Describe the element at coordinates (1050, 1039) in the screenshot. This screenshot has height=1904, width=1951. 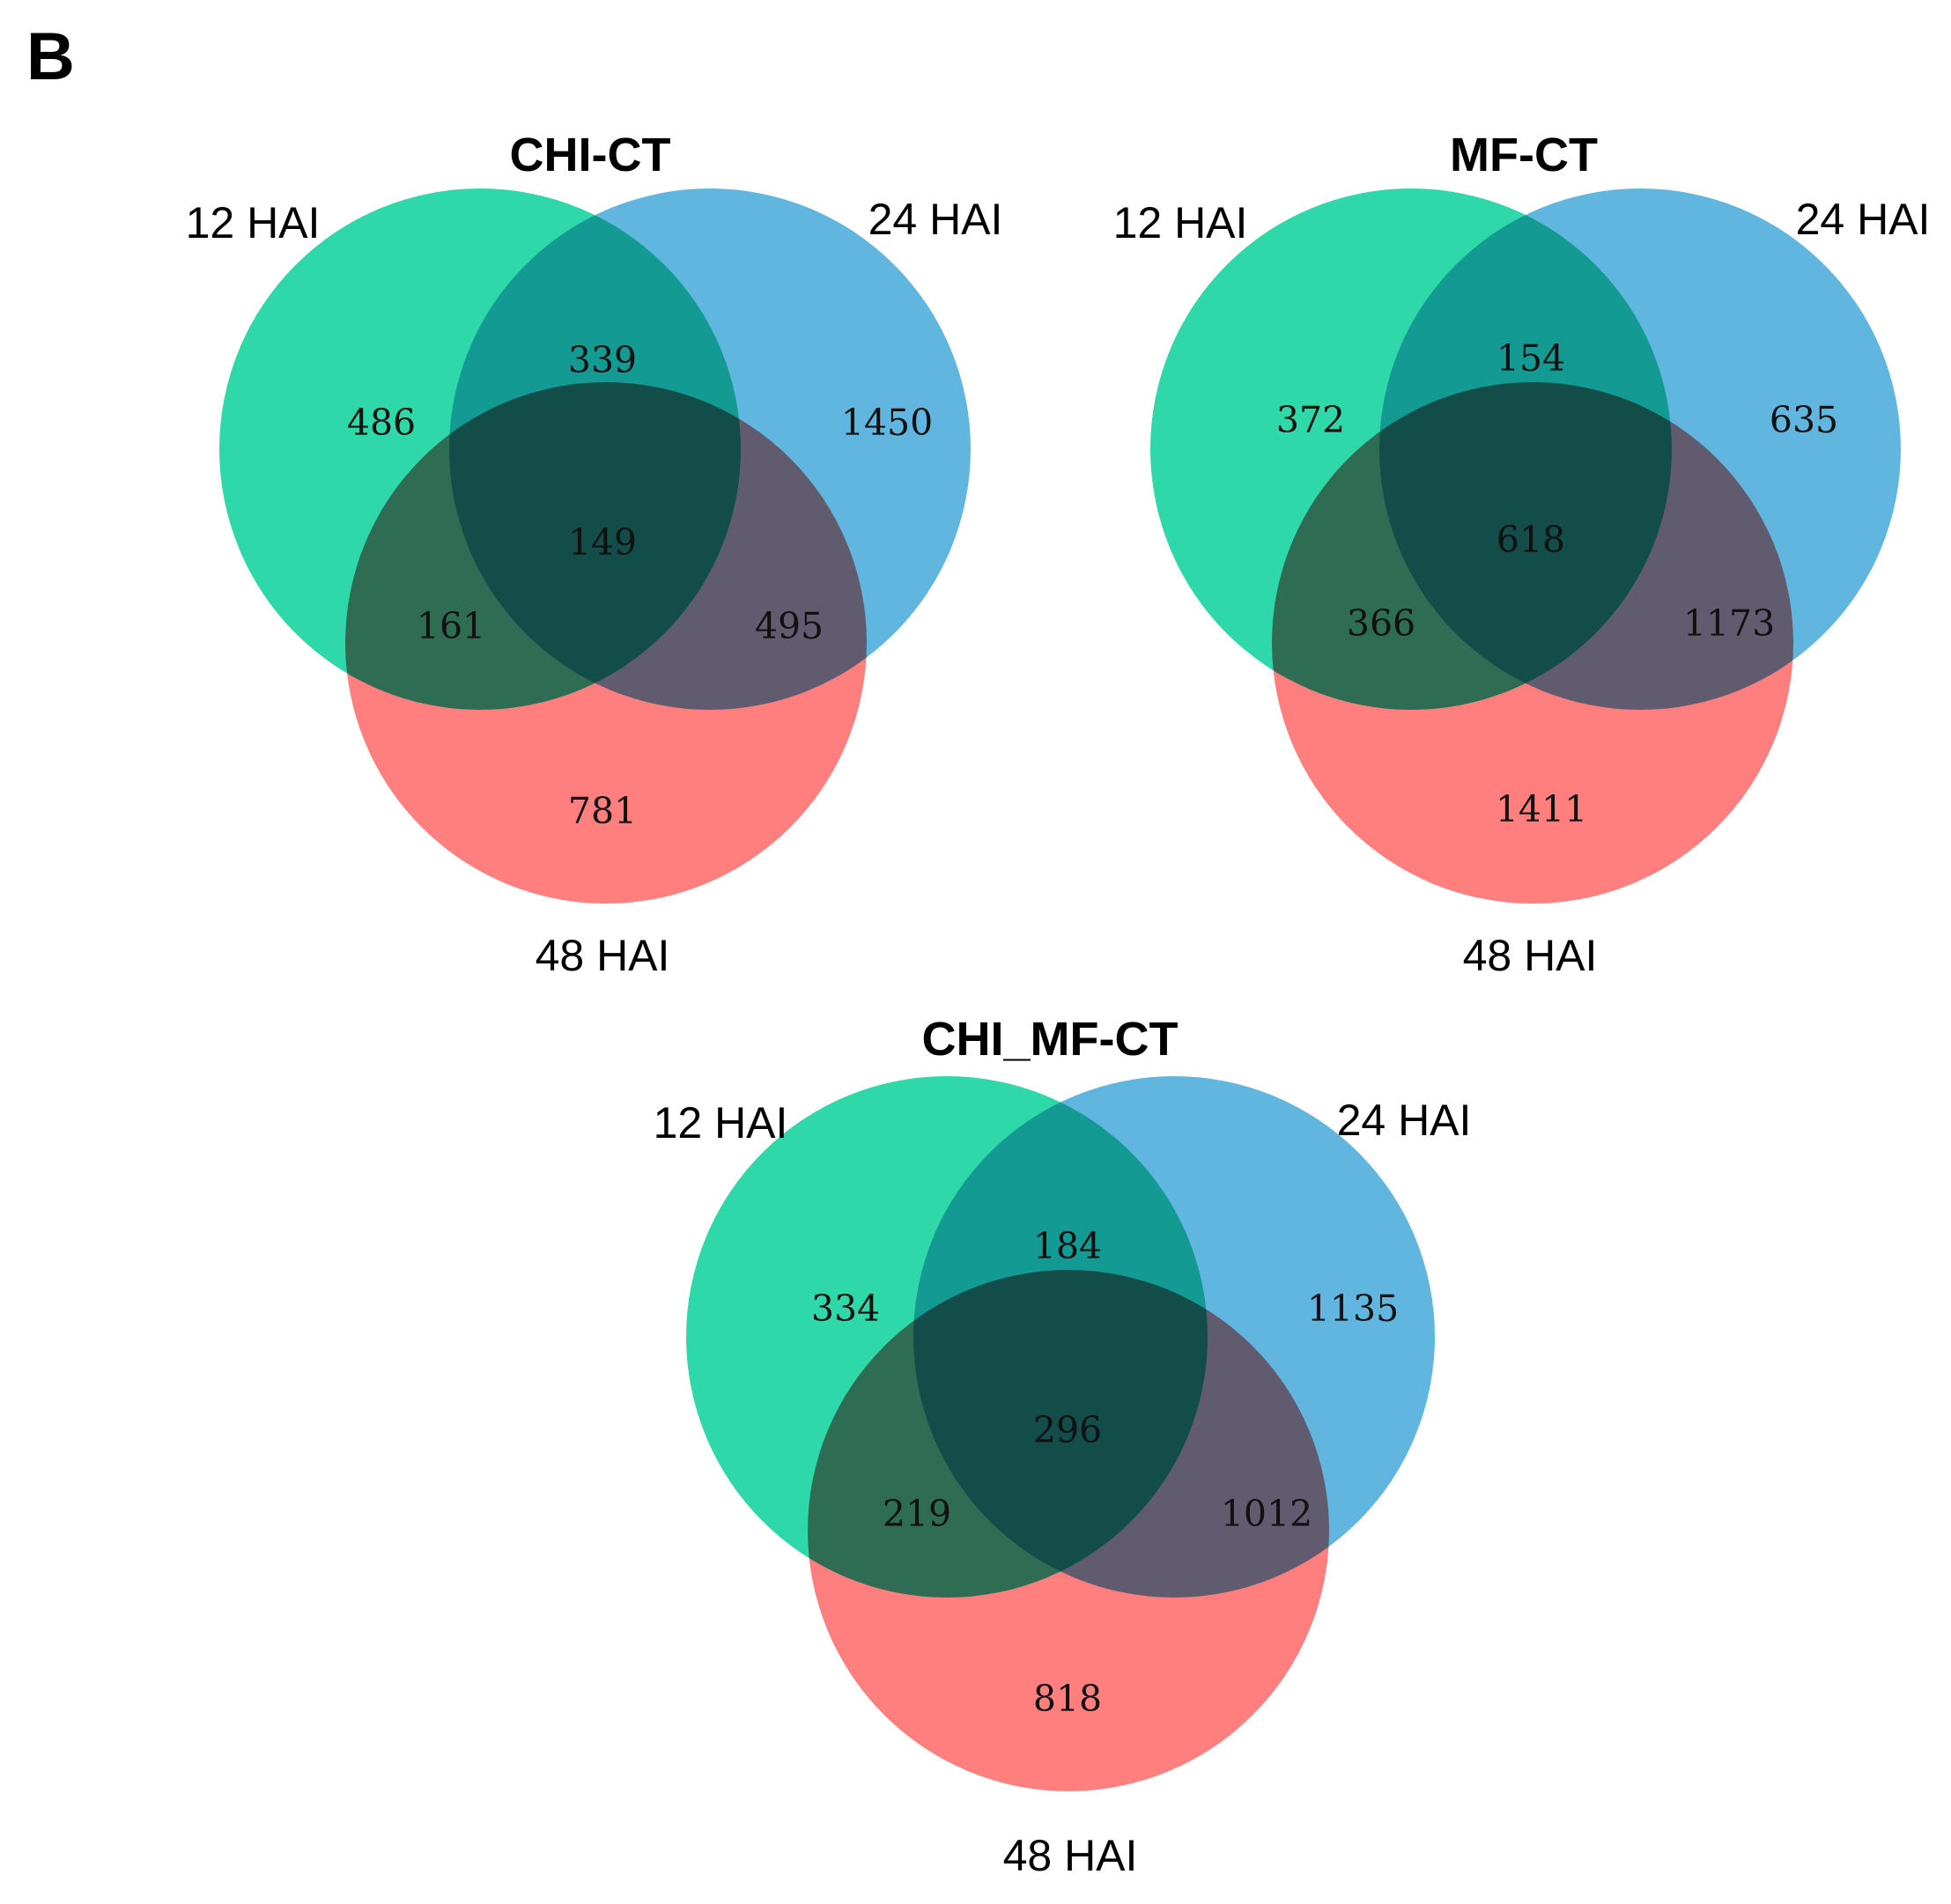
I see `venn-title: CHI_MF-CT` at that location.